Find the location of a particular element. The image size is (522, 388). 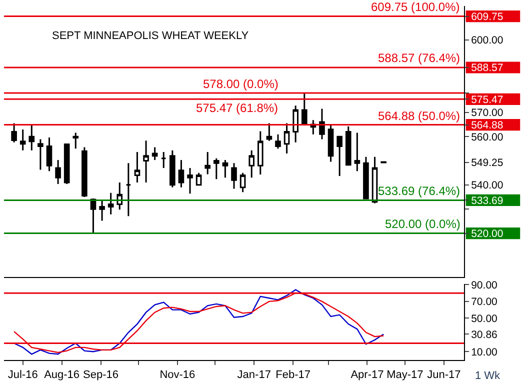

ref-line-label: 520.00 (0.0%) is located at coordinates (422, 224).